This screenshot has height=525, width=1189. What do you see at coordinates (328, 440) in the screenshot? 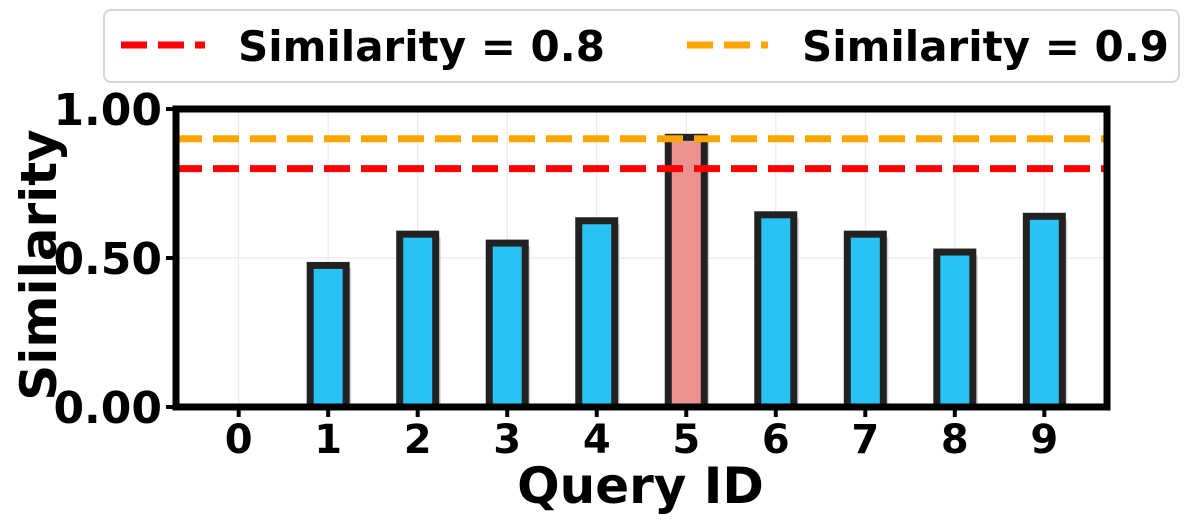
I see `x-tick-label: 1` at bounding box center [328, 440].